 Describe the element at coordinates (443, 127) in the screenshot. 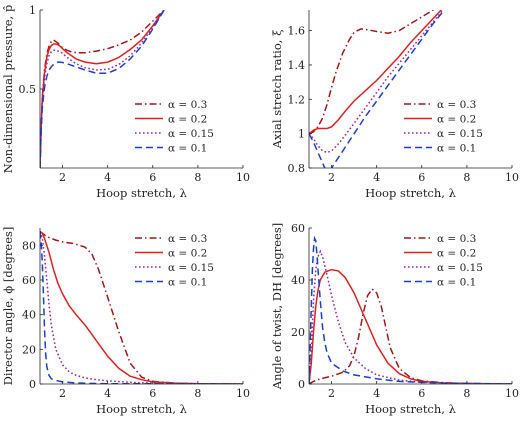

I see `legend-axial: α = 0.3 α = 0.2 α = 0.15 α = 0.1` at that location.